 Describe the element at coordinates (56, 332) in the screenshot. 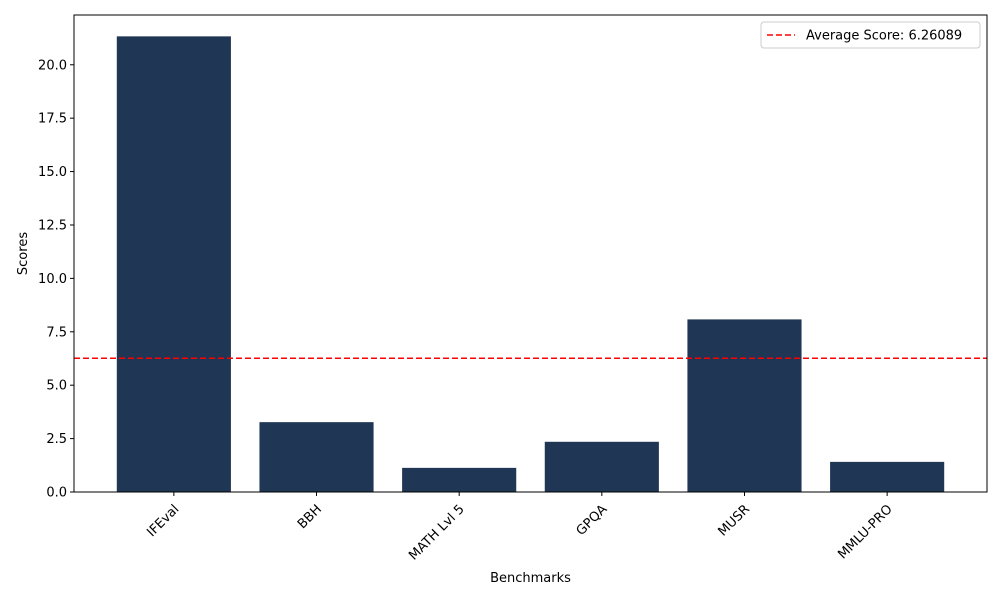

I see `y-tick-label: 7.5` at that location.